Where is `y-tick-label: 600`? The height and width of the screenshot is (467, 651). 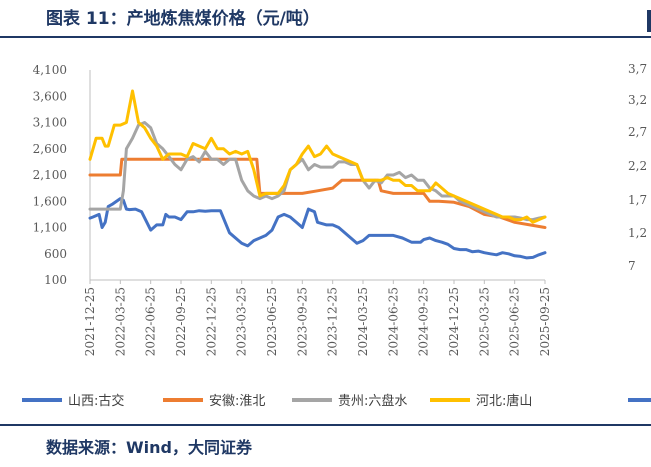 y-tick-label: 600 is located at coordinates (55, 254).